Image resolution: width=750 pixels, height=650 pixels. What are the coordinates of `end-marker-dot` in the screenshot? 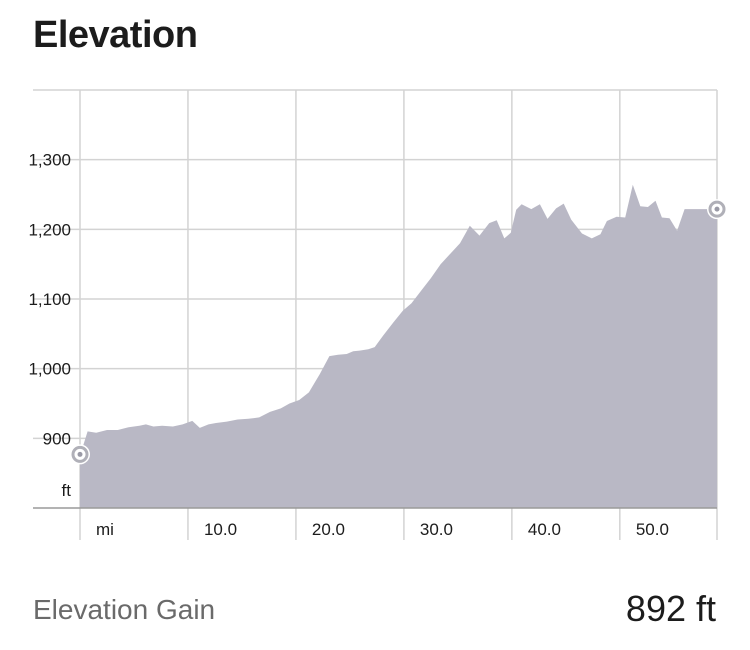 It's located at (717, 209).